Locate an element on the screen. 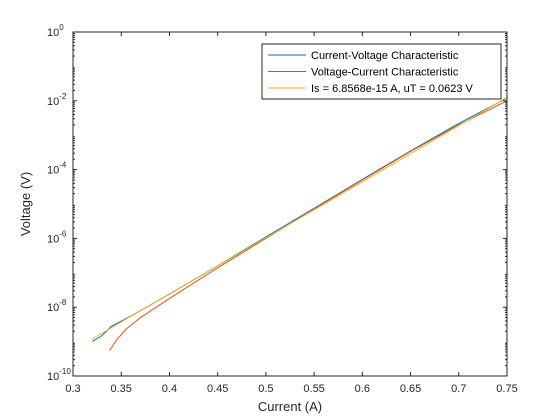 Image resolution: width=560 pixels, height=420 pixels. legend-entry-2: Voltage-Current Characteristic is located at coordinates (385, 73).